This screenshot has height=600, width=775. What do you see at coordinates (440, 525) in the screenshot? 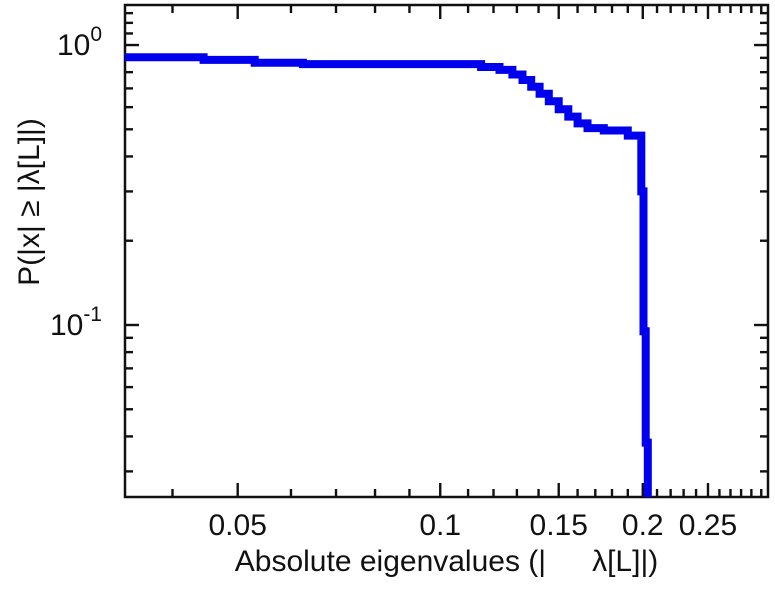
I see `x-tick-label: 0.1` at bounding box center [440, 525].